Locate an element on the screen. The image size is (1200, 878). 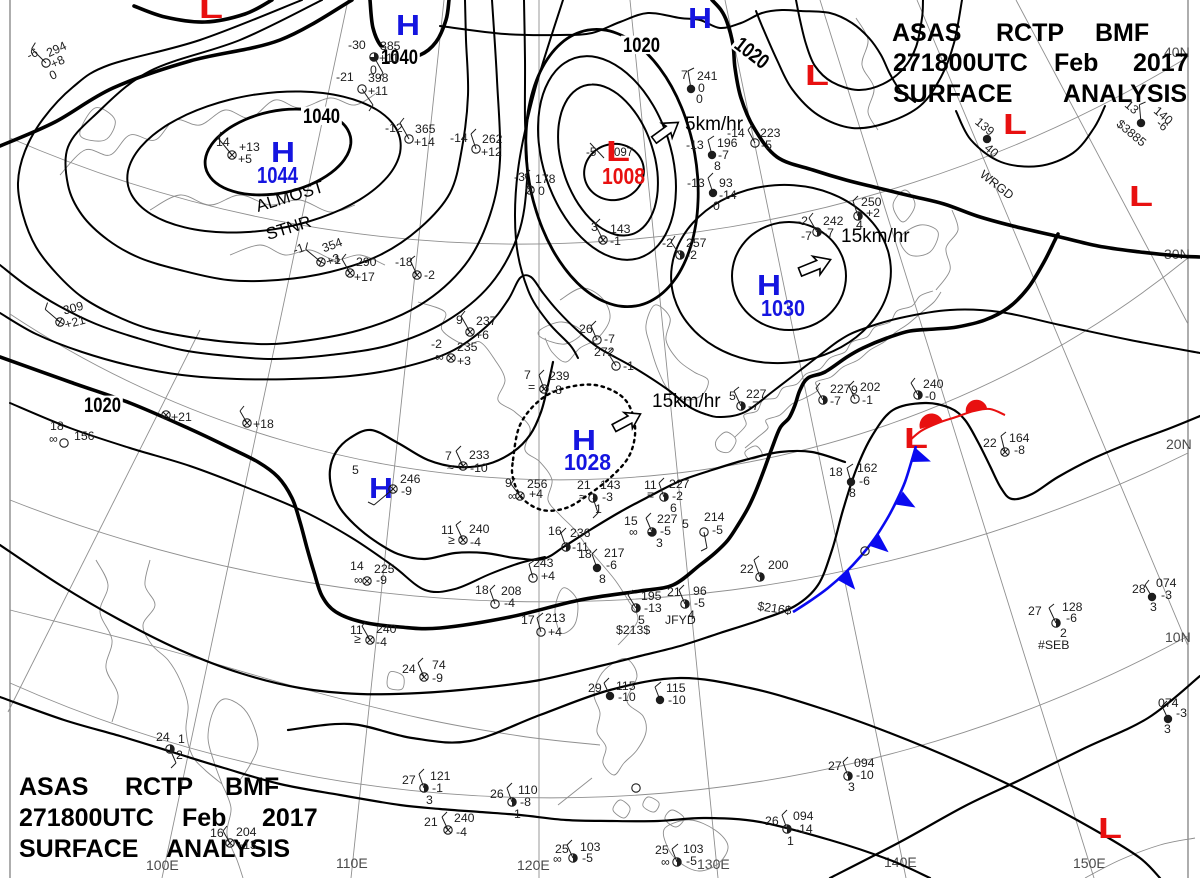
svg-text: 239 is located at coordinates (559, 376).